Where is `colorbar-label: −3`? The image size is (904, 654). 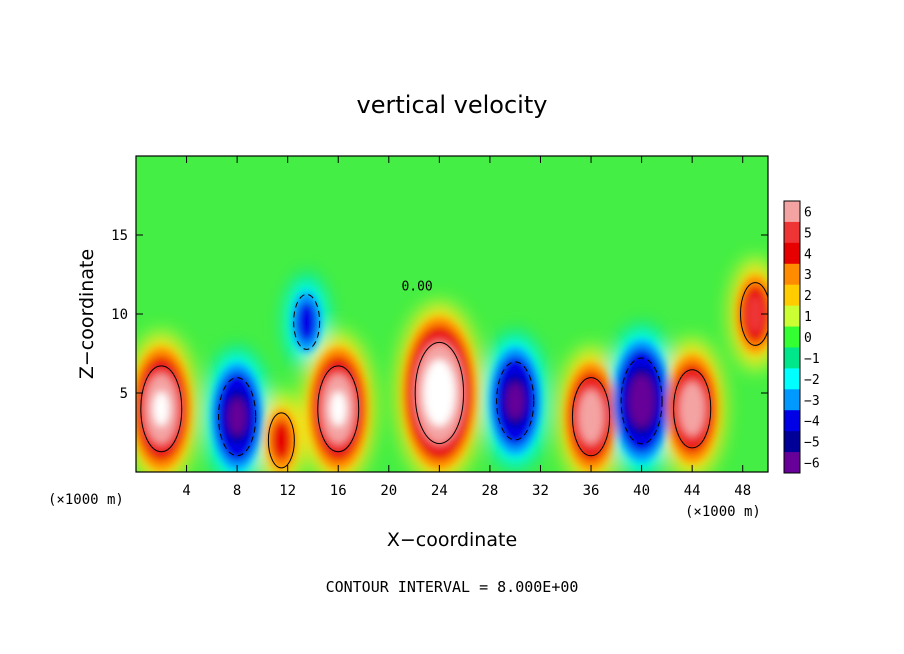 colorbar-label: −3 is located at coordinates (812, 401).